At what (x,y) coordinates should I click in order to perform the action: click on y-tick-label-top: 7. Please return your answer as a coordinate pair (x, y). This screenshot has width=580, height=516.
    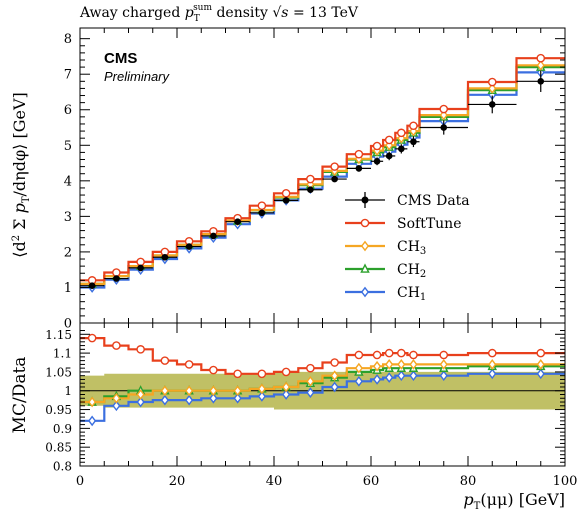
    Looking at the image, I should click on (68, 75).